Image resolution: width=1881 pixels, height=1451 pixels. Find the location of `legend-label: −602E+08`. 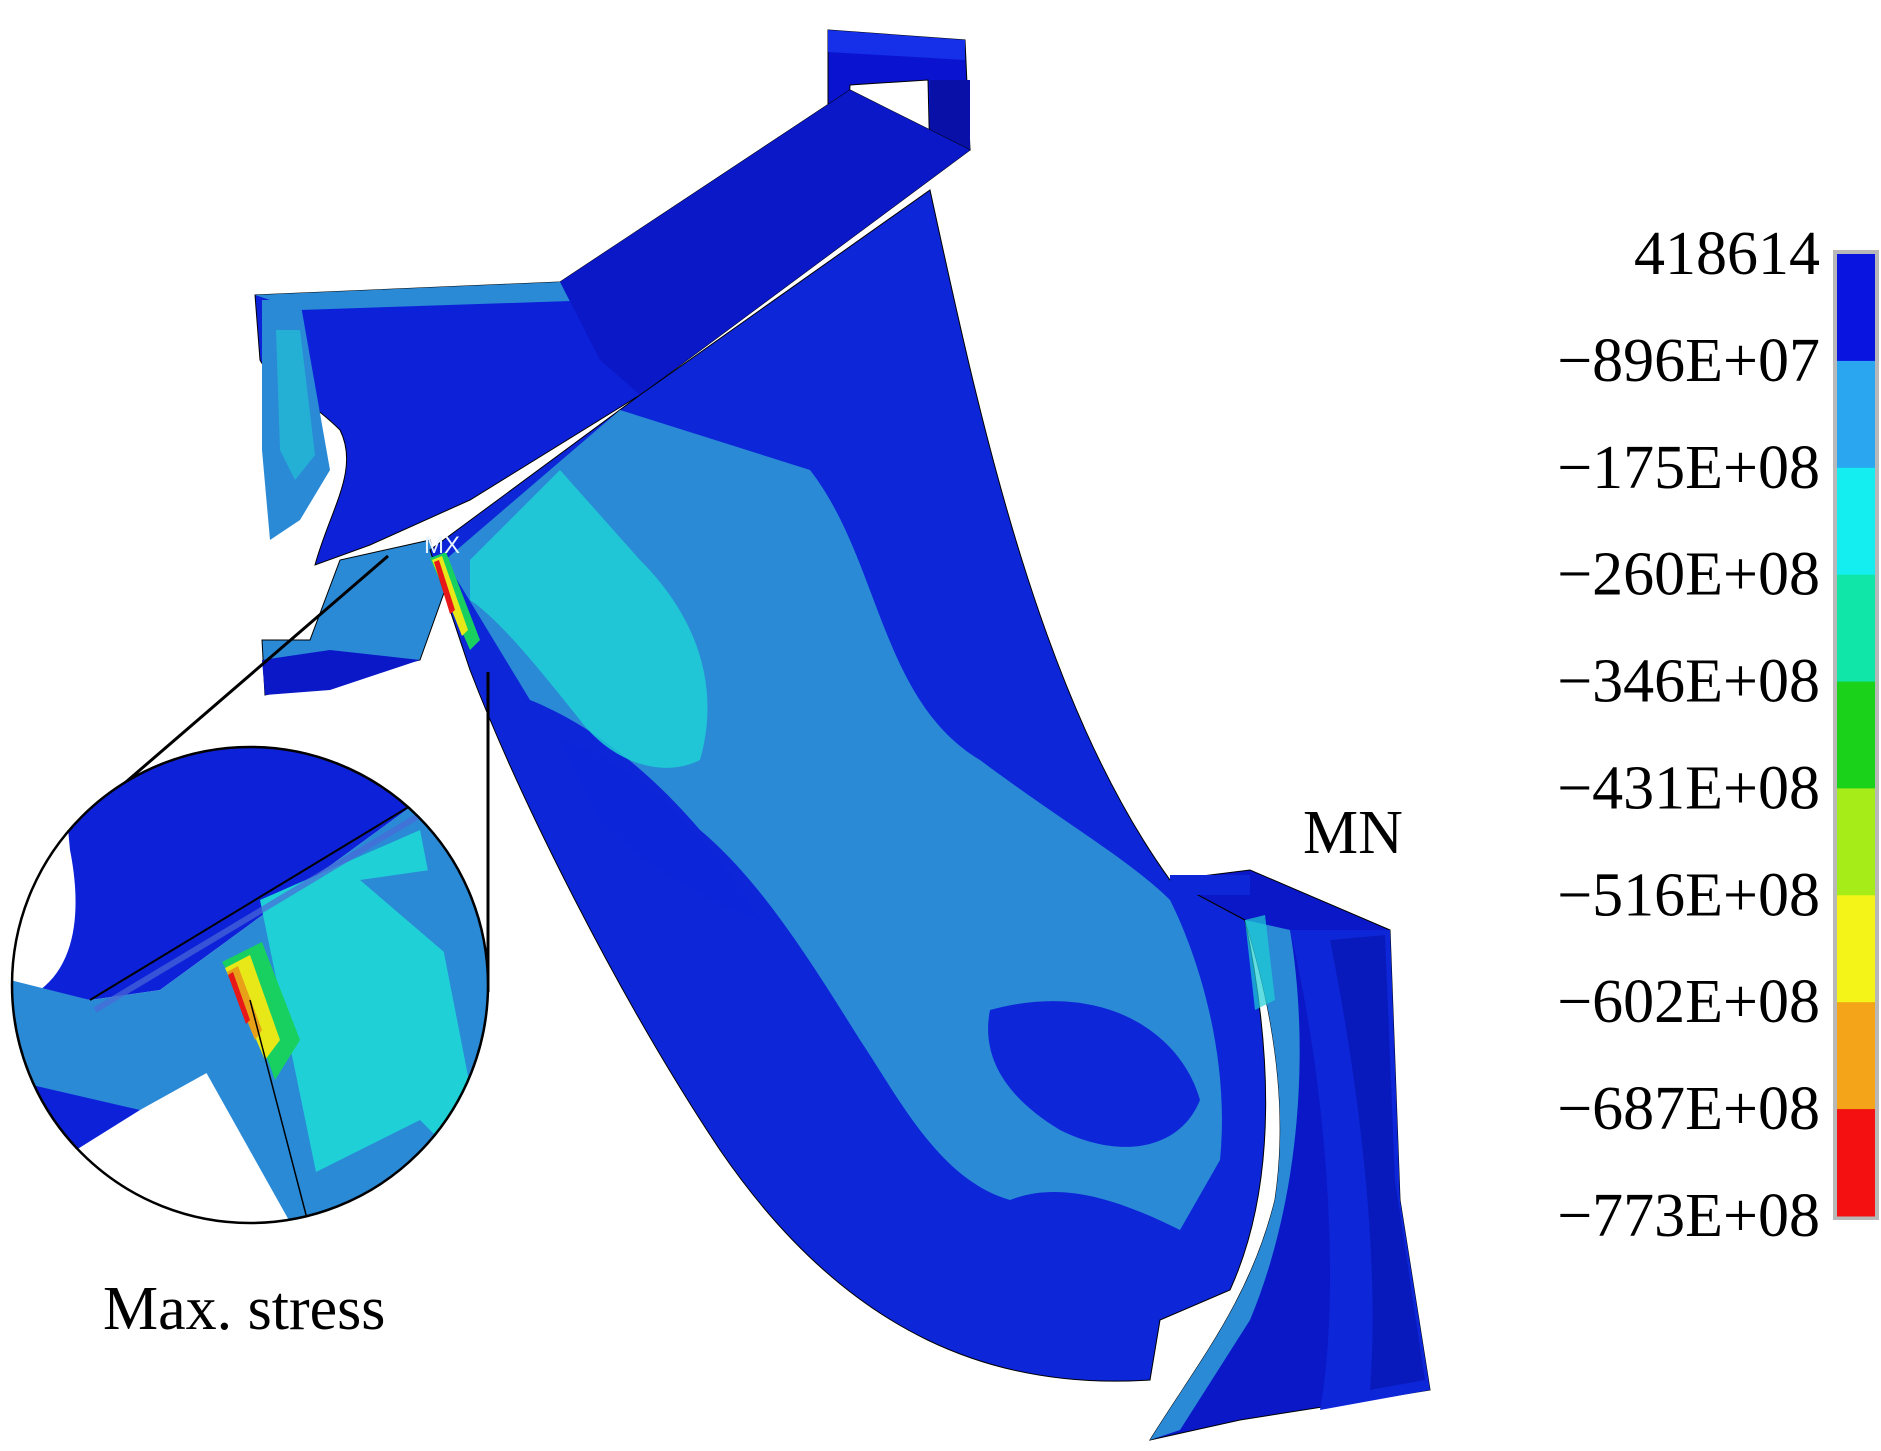

legend-label: −602E+08 is located at coordinates (1688, 1002).